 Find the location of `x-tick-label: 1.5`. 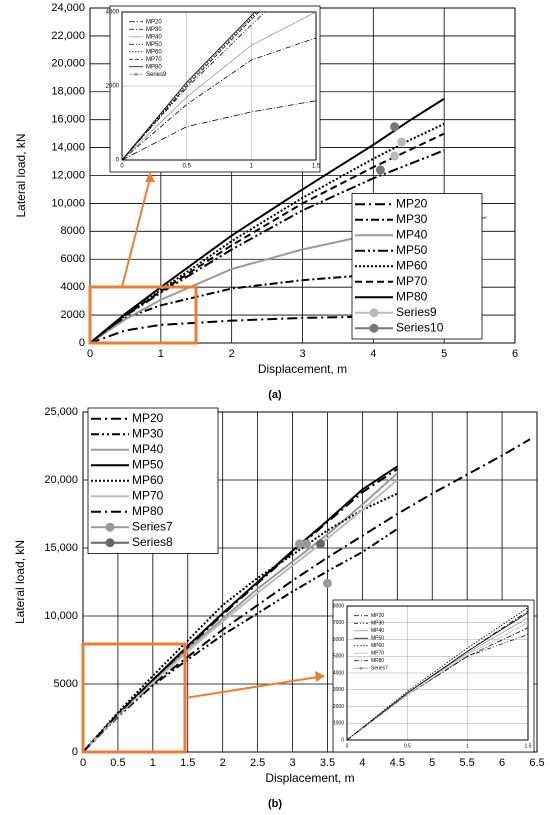

x-tick-label: 1.5 is located at coordinates (528, 746).